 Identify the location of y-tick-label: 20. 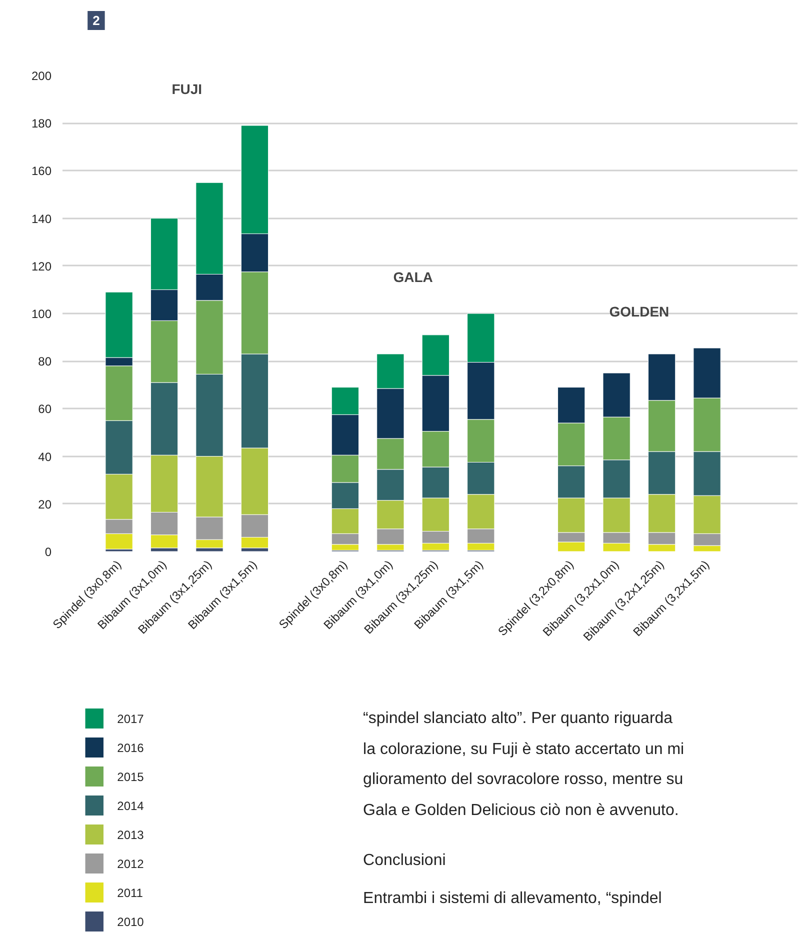
(45, 504).